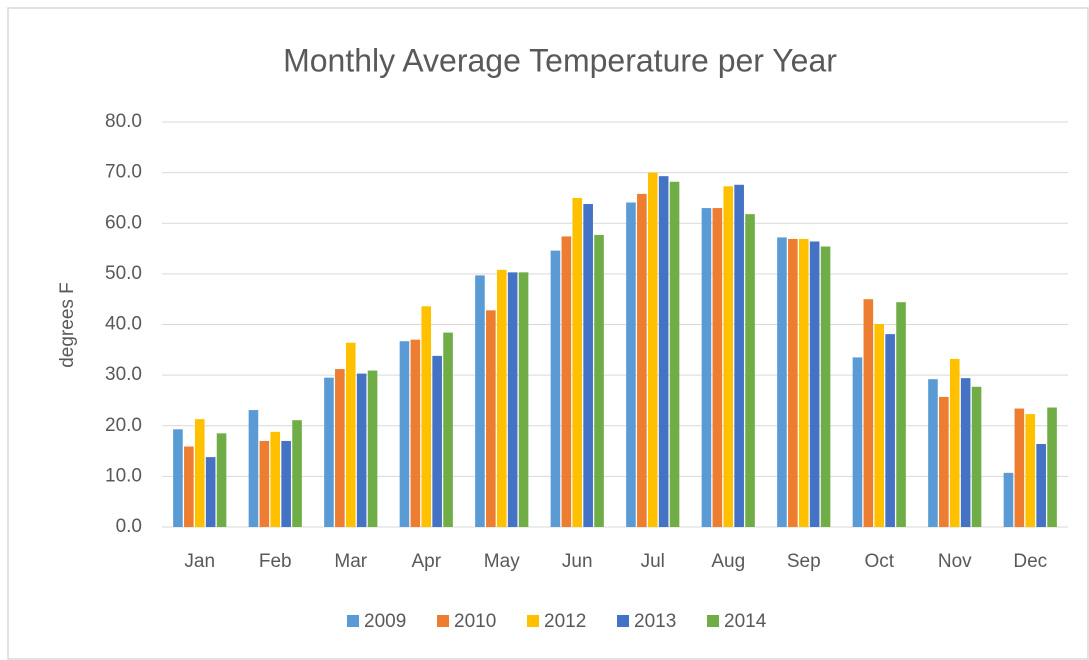  What do you see at coordinates (955, 561) in the screenshot?
I see `x-tick-label: Nov` at bounding box center [955, 561].